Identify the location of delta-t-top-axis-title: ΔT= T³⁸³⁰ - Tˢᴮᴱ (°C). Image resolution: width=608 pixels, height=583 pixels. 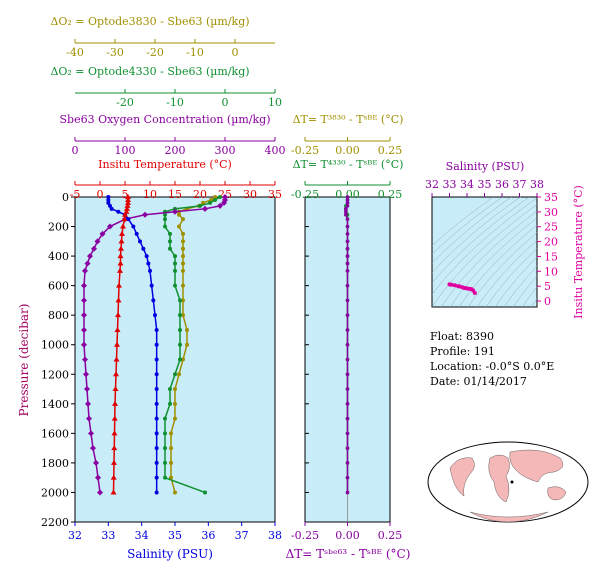
(348, 119).